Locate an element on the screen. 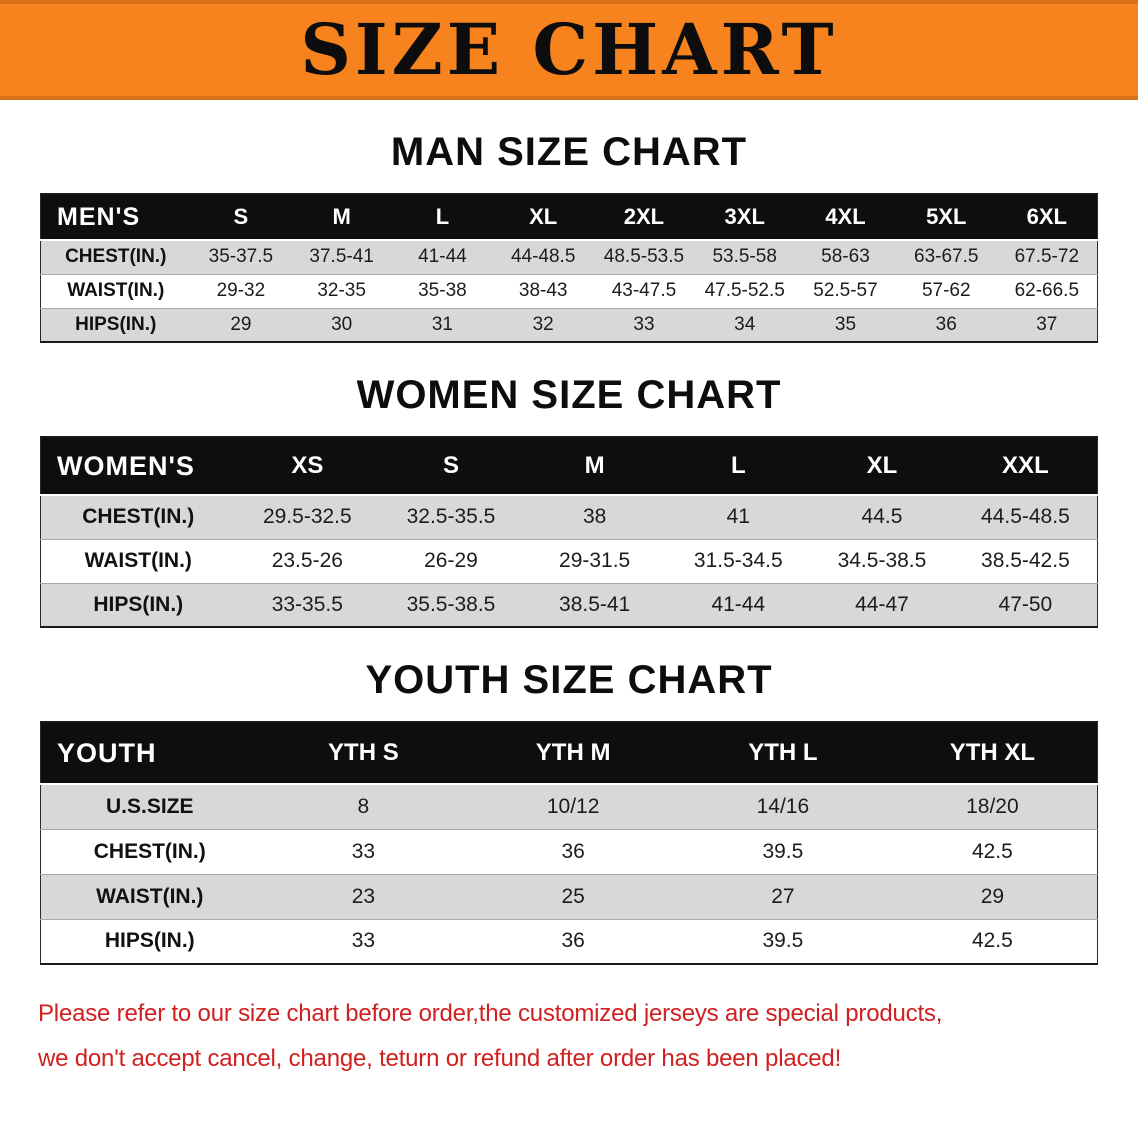 Image resolution: width=1138 pixels, height=1132 pixels. size-value-cell: 42.5 is located at coordinates (992, 851).